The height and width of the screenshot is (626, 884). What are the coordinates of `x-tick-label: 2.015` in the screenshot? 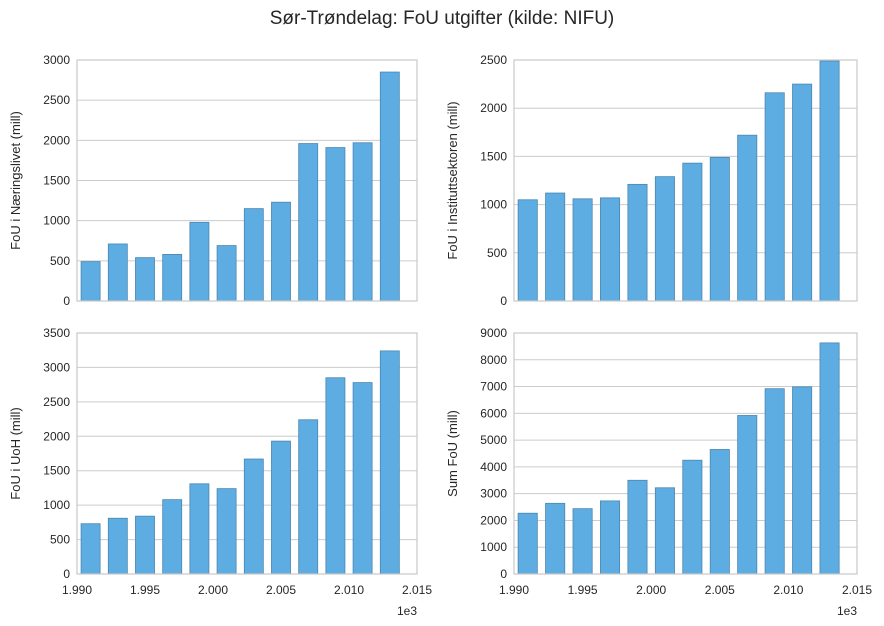 It's located at (857, 590).